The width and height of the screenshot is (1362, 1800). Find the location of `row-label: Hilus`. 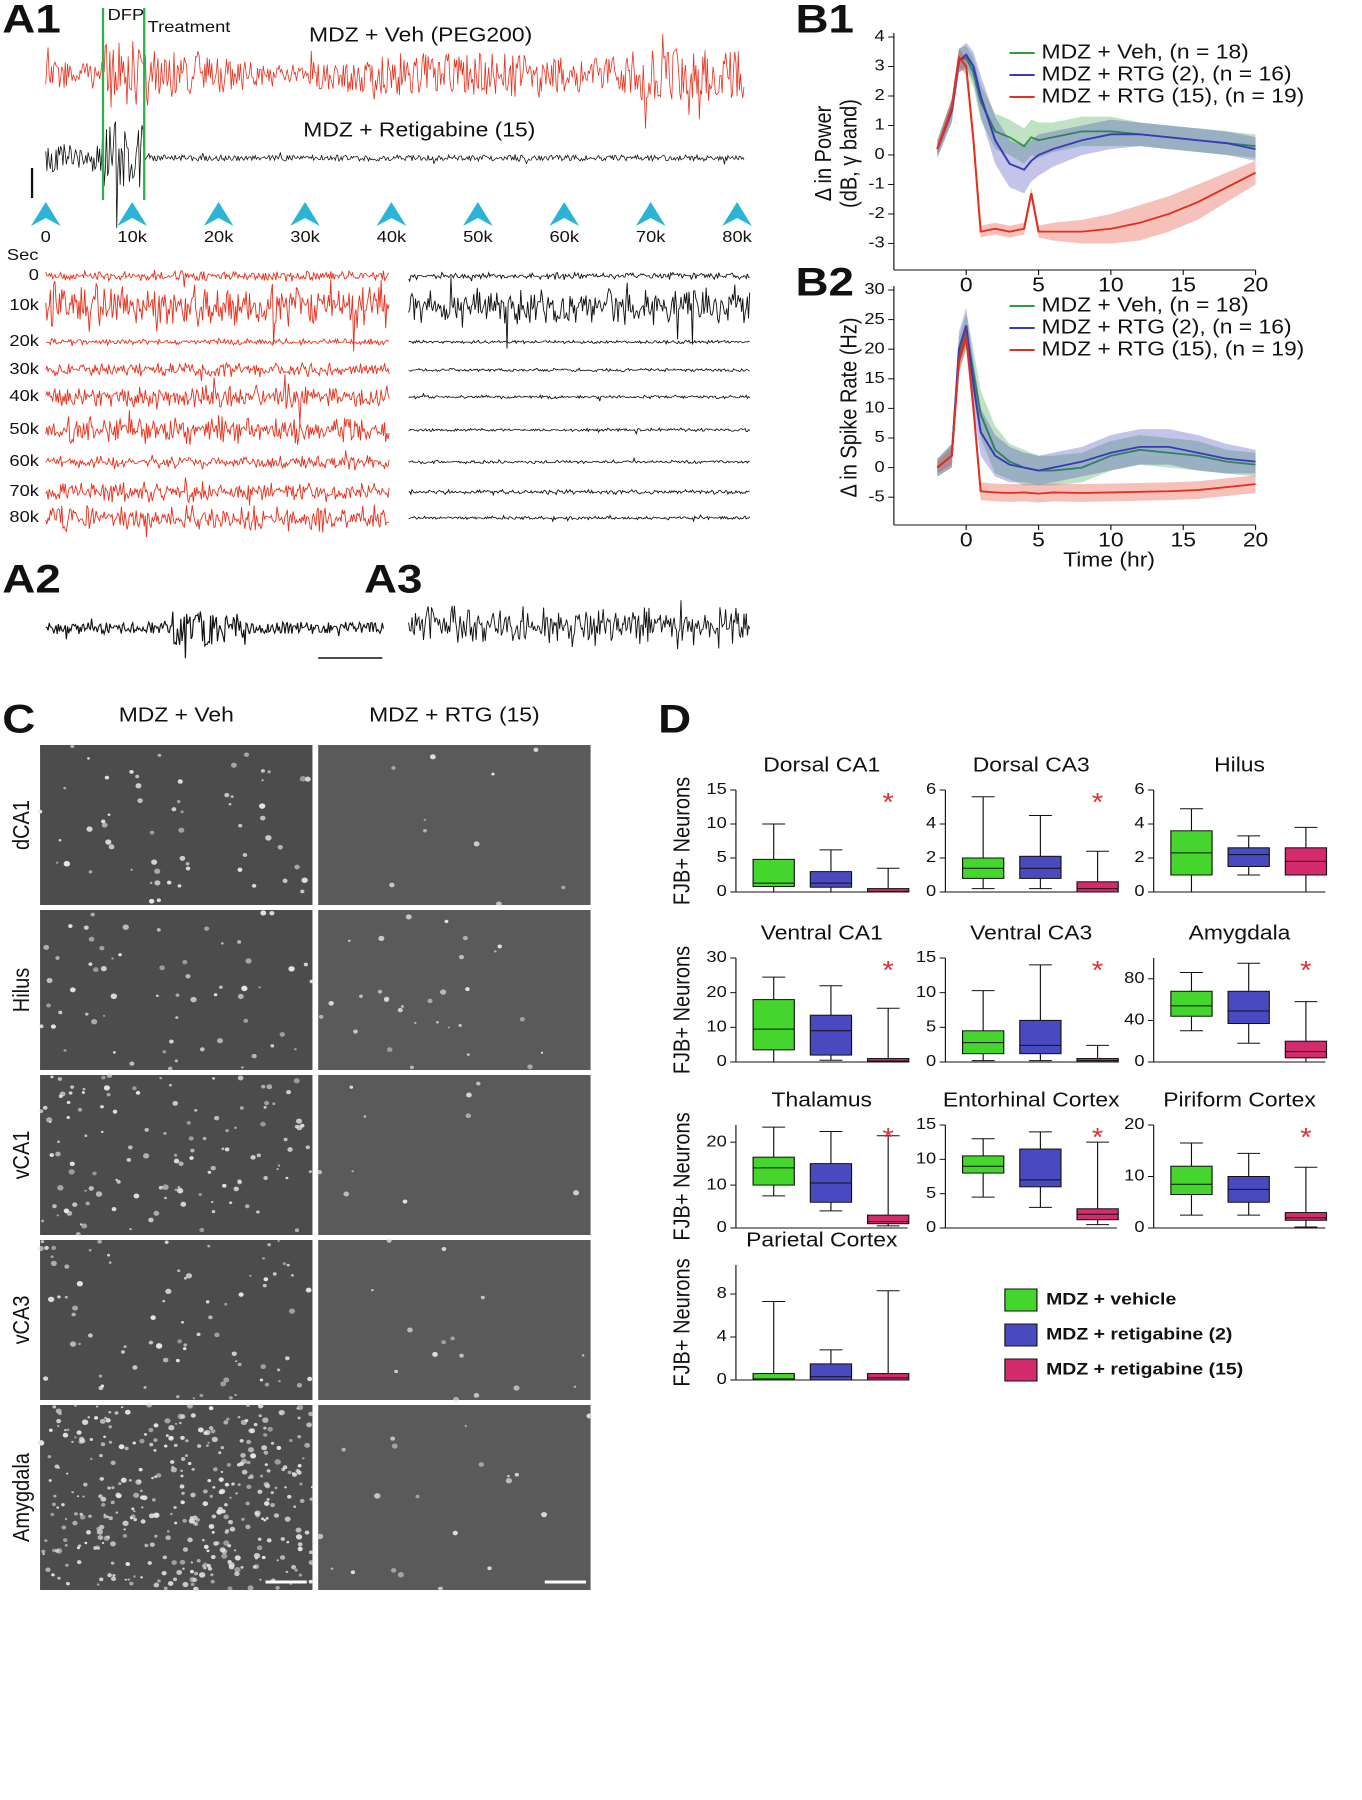

row-label: Hilus is located at coordinates (22, 990).